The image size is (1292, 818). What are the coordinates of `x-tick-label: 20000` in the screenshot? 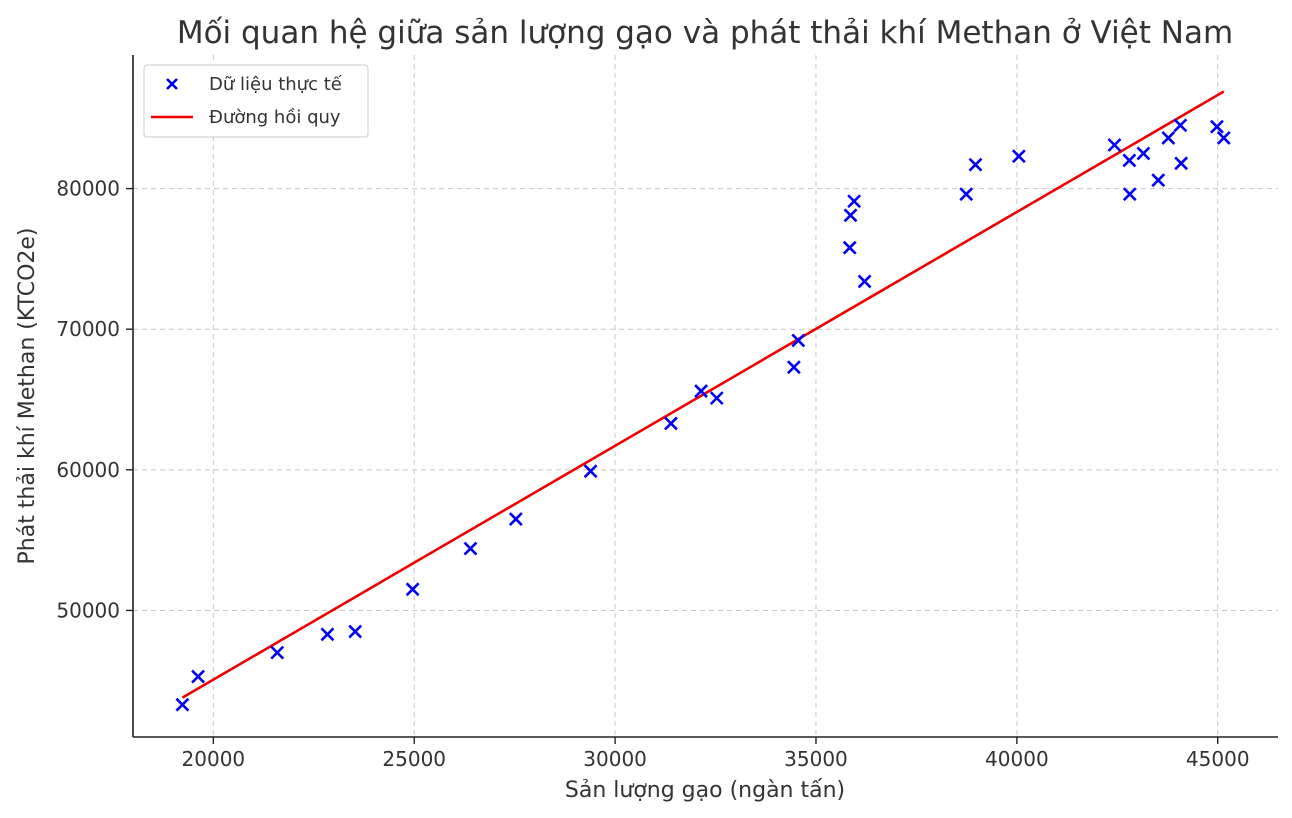 It's located at (214, 759).